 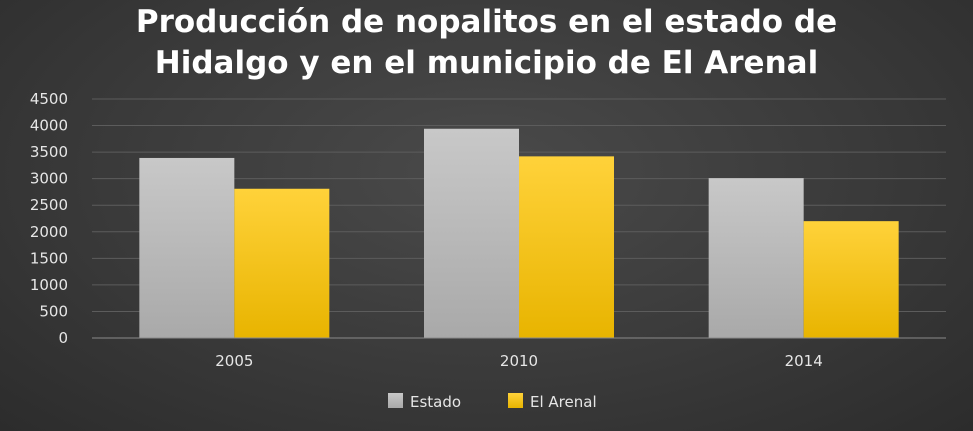 I want to click on chart-title-line-2: Hidalgo y en el municipio de El Arenal, so click(x=486, y=63).